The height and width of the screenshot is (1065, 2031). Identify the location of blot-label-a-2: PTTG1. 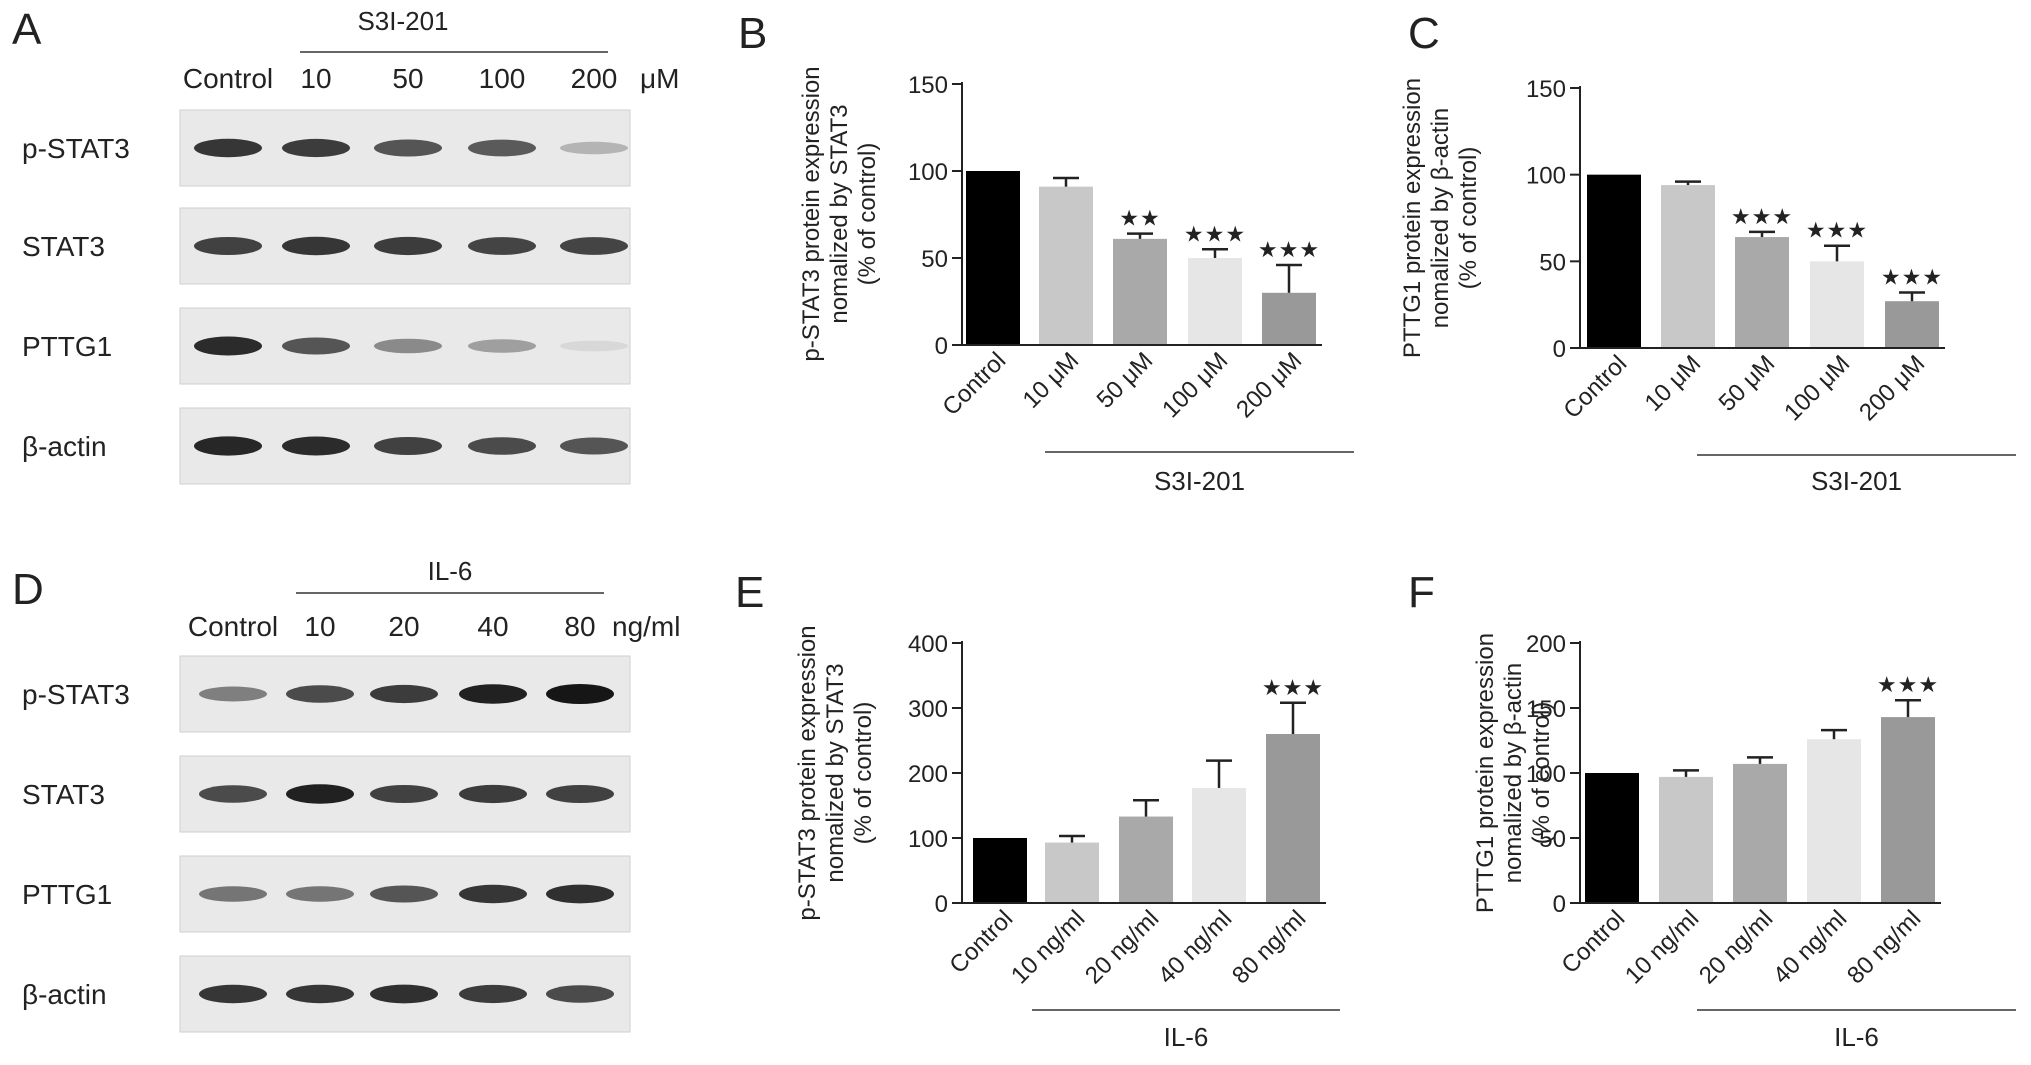
(67, 346).